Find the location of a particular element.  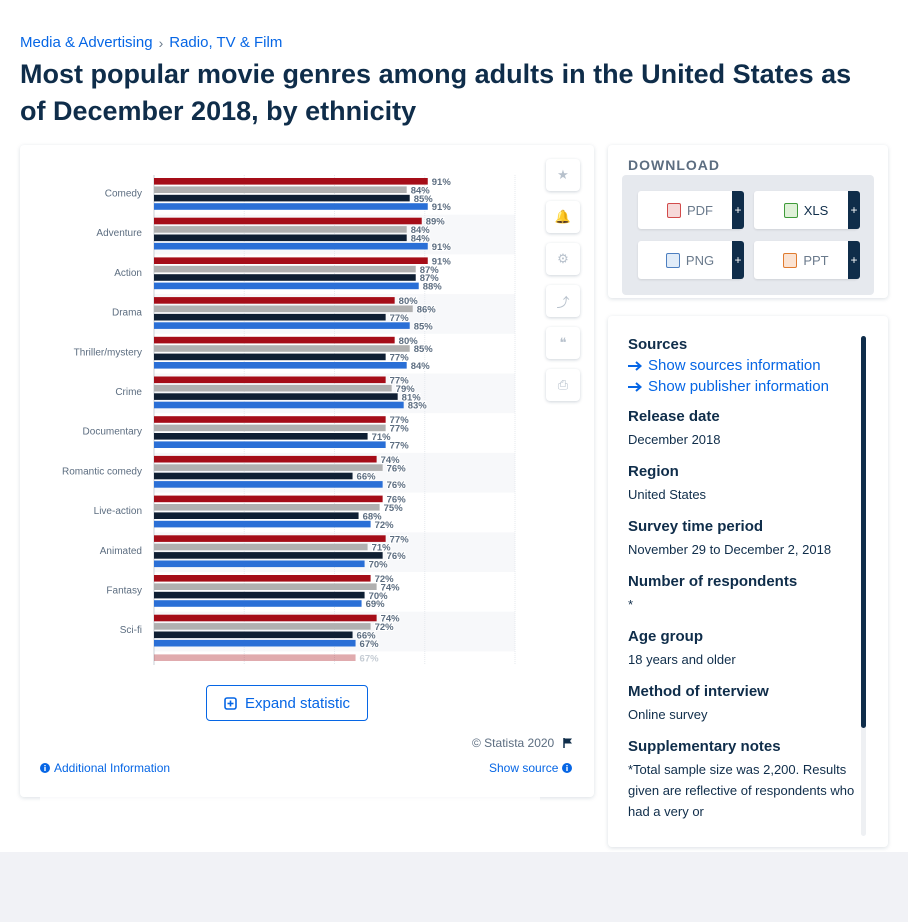

additional-information-link: Additional Information is located at coordinates (105, 768).